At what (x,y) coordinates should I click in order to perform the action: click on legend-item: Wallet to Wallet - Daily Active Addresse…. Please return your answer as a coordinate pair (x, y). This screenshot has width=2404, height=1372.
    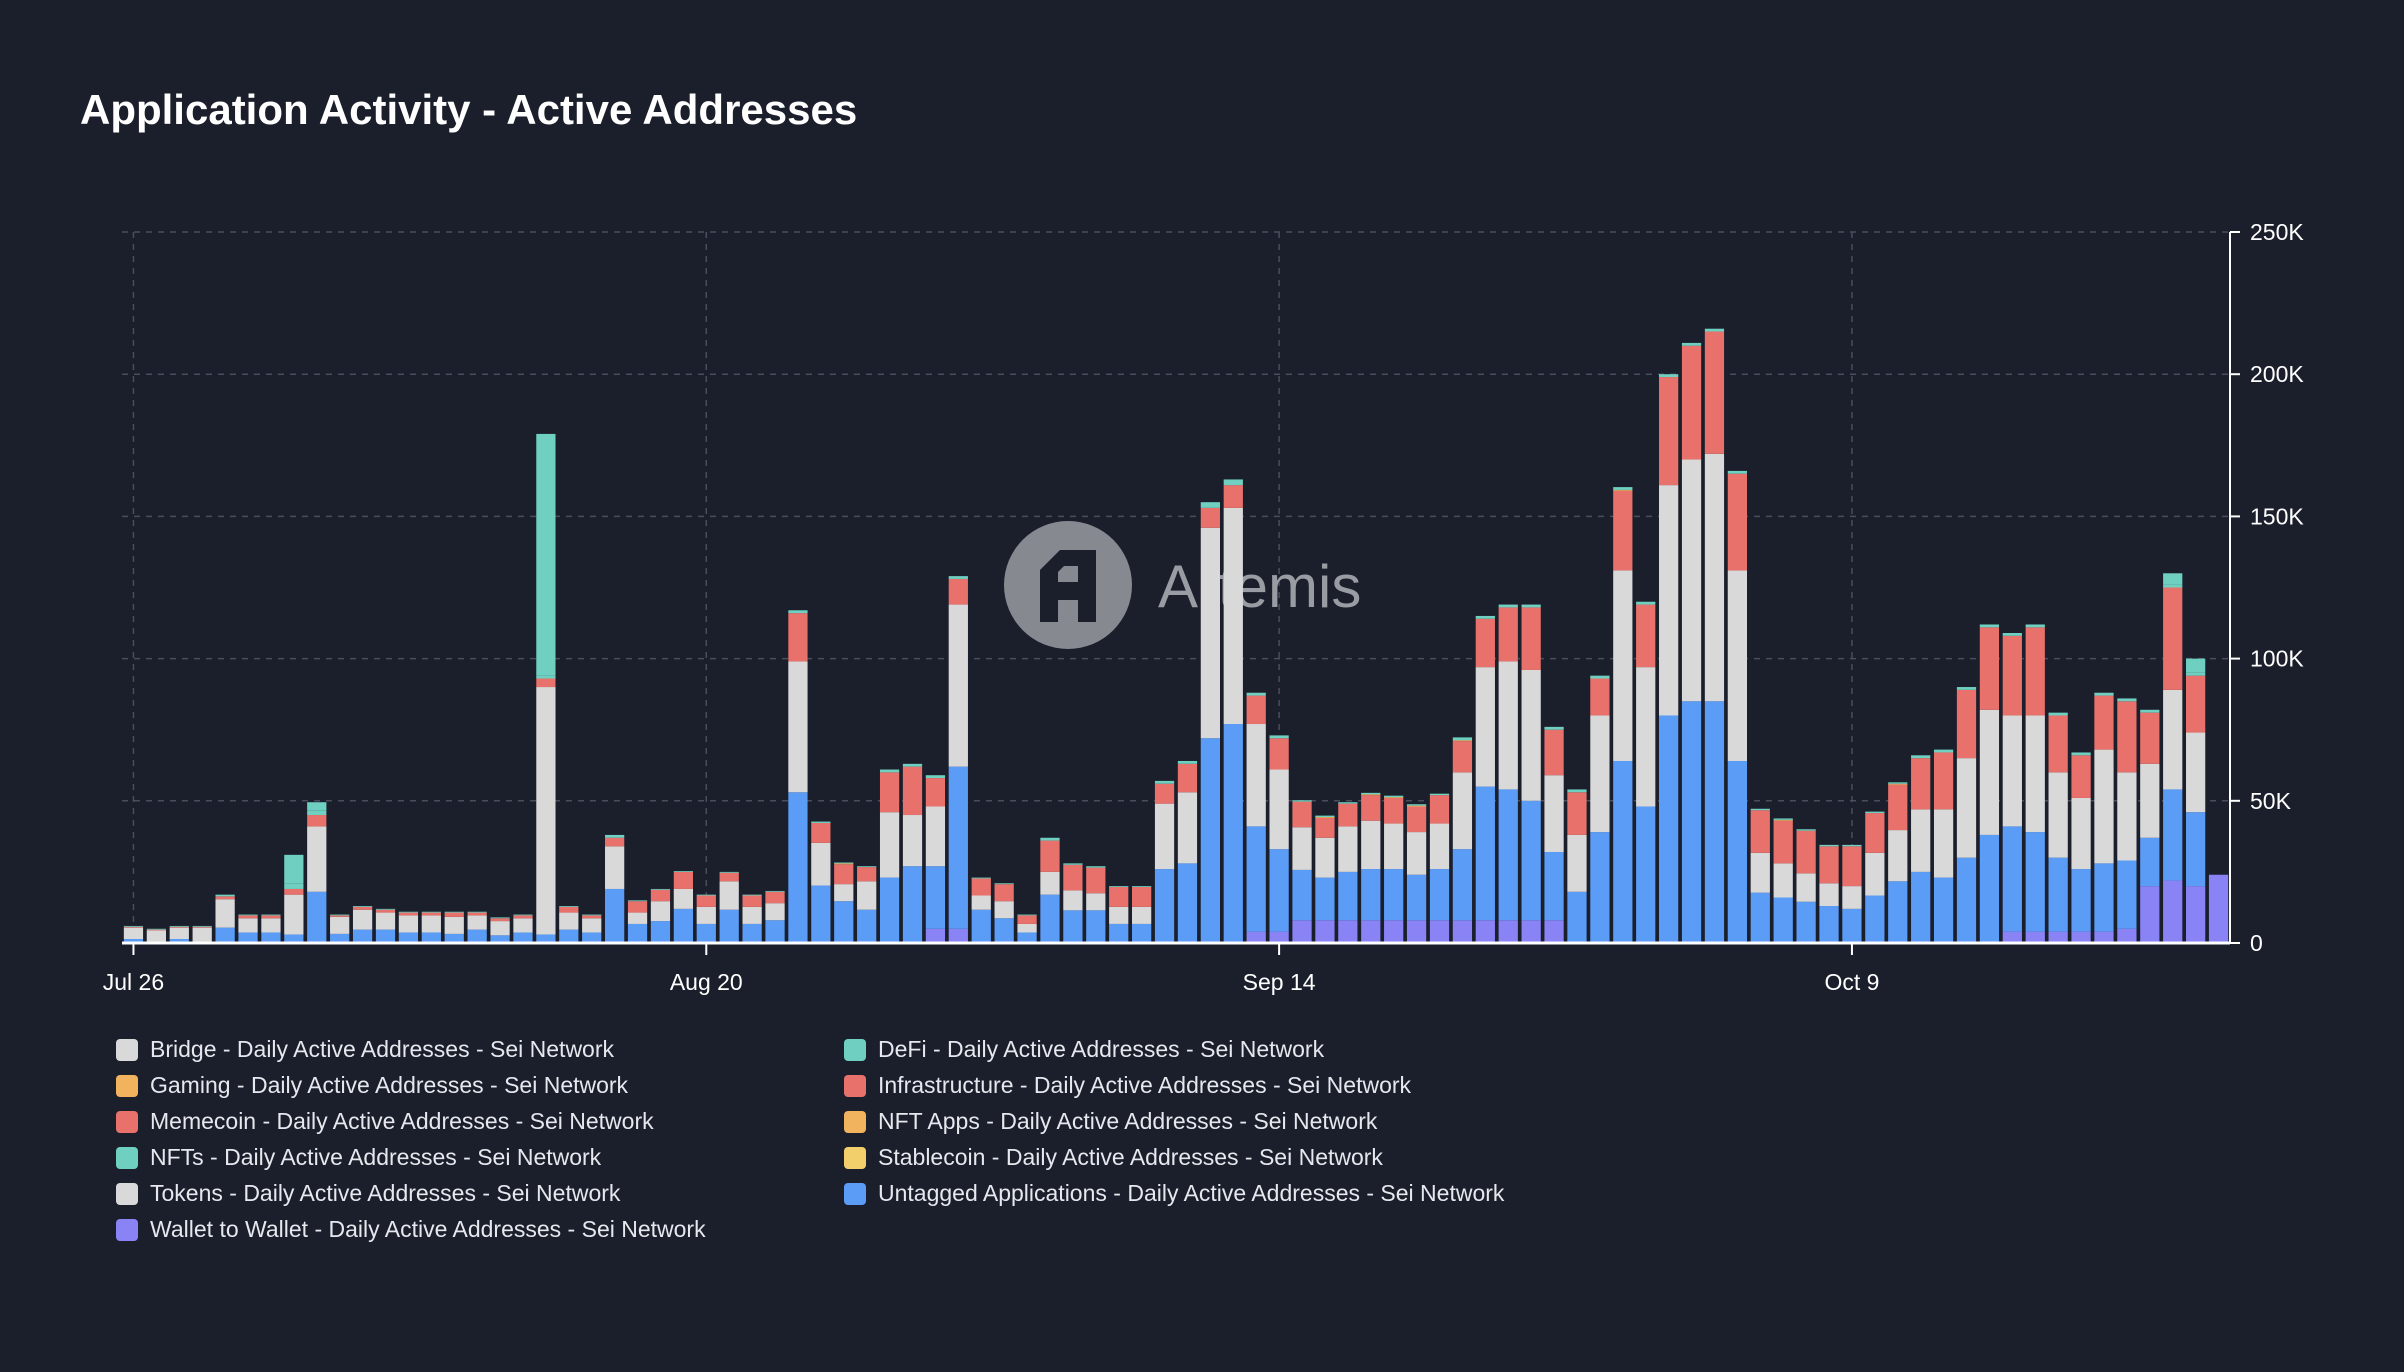
    Looking at the image, I should click on (480, 1229).